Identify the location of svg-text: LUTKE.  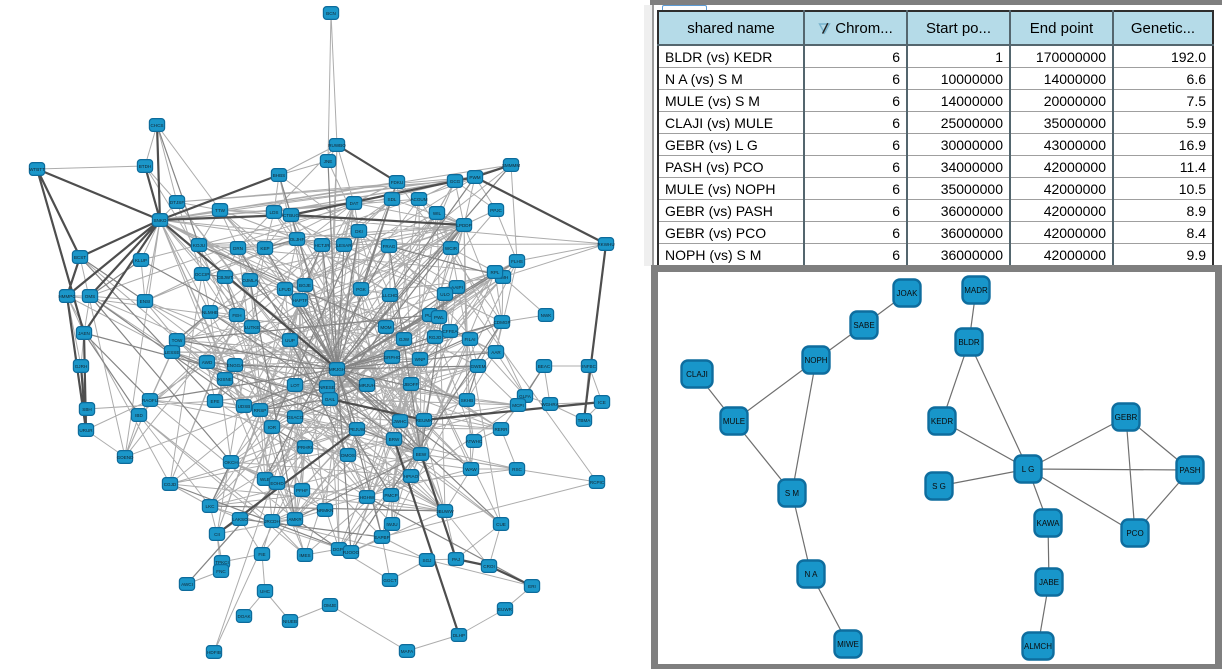
(252, 327).